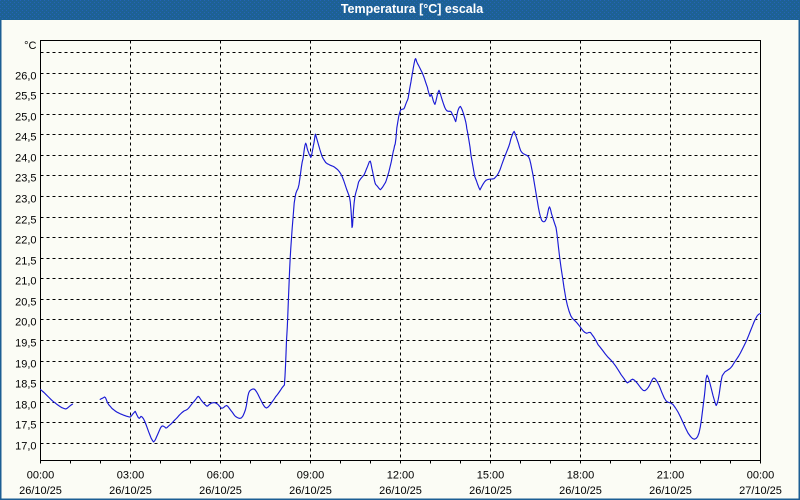  Describe the element at coordinates (25, 281) in the screenshot. I see `svg-text: 21,0` at that location.